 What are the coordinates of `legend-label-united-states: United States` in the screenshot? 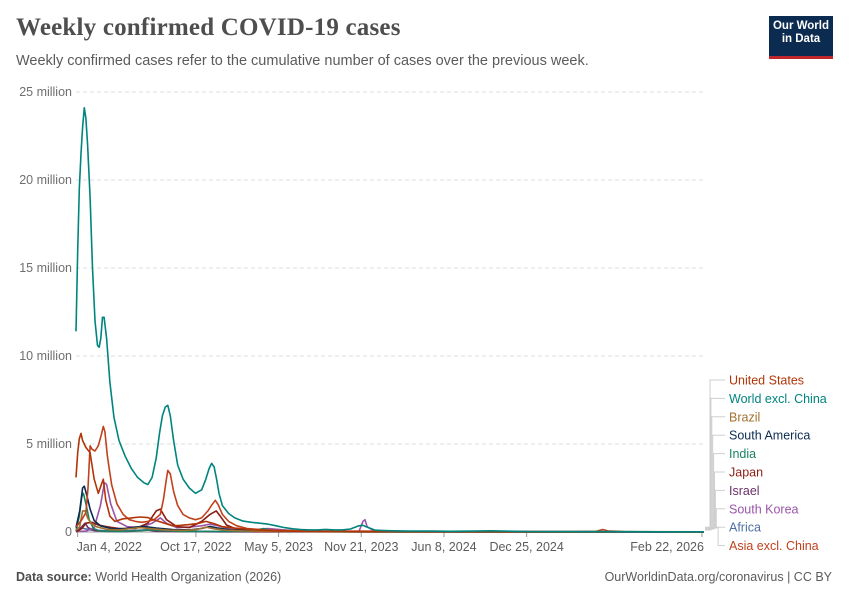 It's located at (766, 381).